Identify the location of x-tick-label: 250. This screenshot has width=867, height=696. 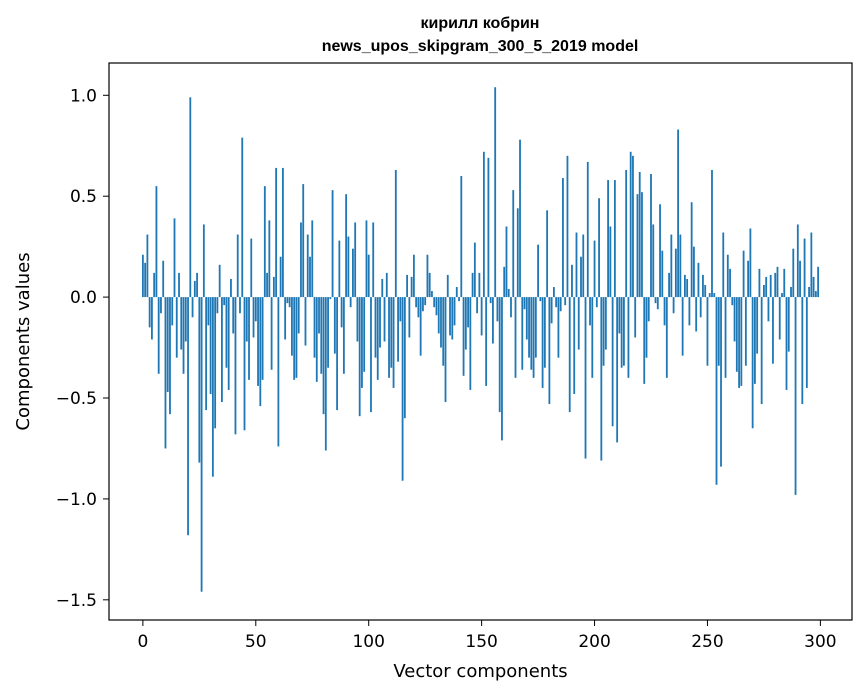
(707, 642).